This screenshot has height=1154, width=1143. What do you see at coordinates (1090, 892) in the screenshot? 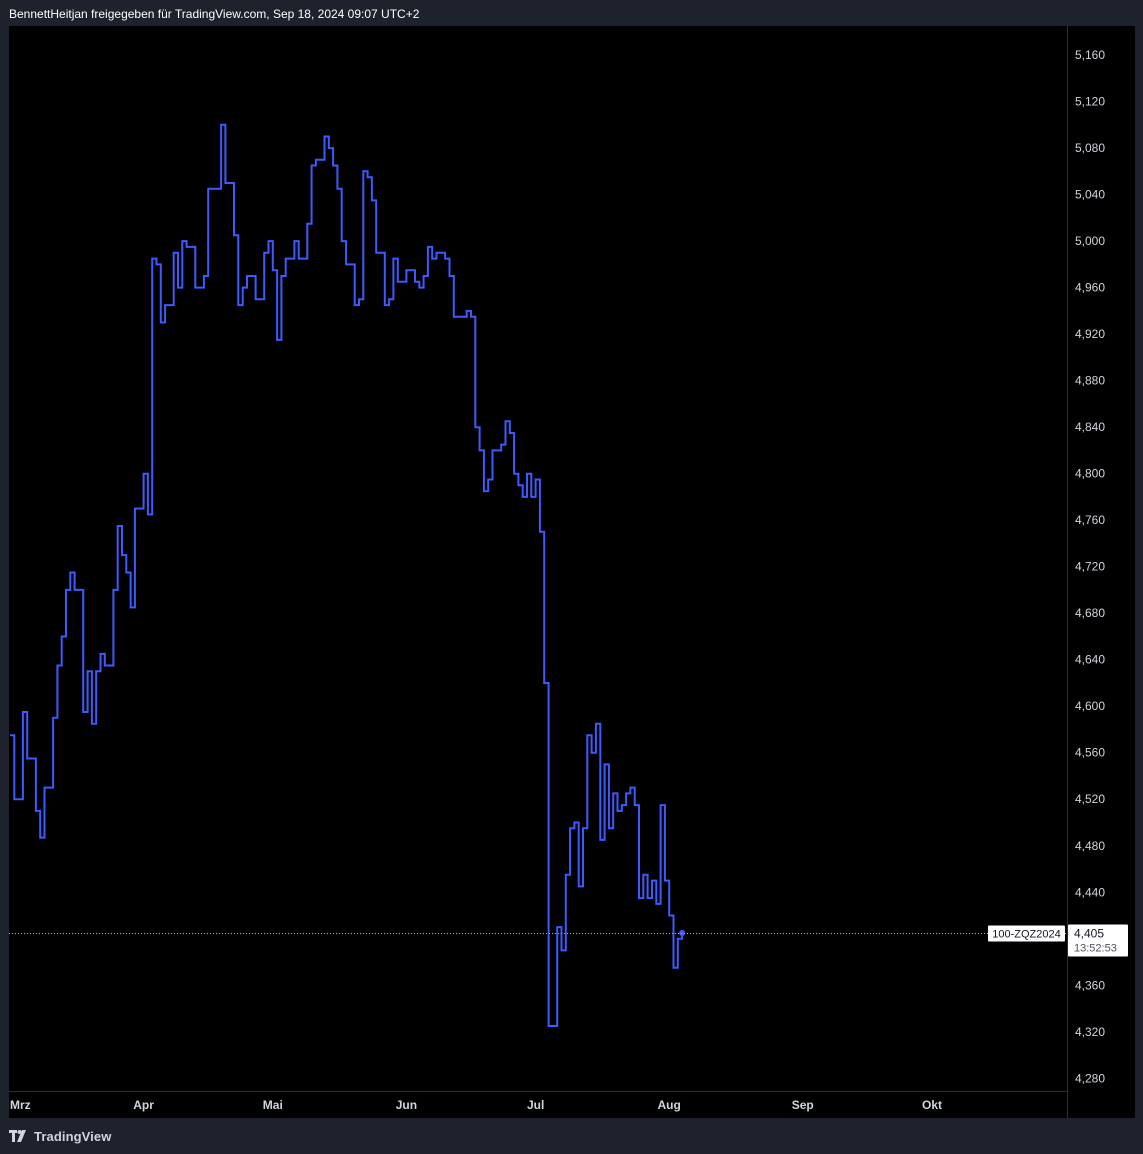
I see `price-tick-label: 4,440` at bounding box center [1090, 892].